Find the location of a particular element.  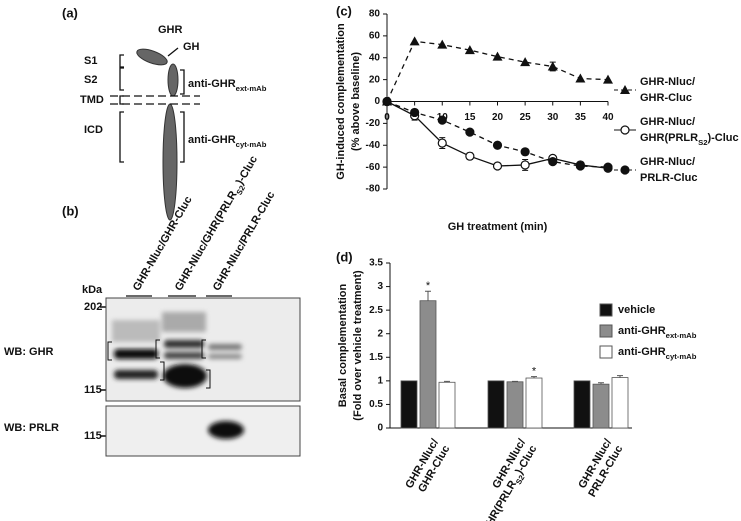

legend-label: anti-GHRext-mAb is located at coordinates (657, 332).